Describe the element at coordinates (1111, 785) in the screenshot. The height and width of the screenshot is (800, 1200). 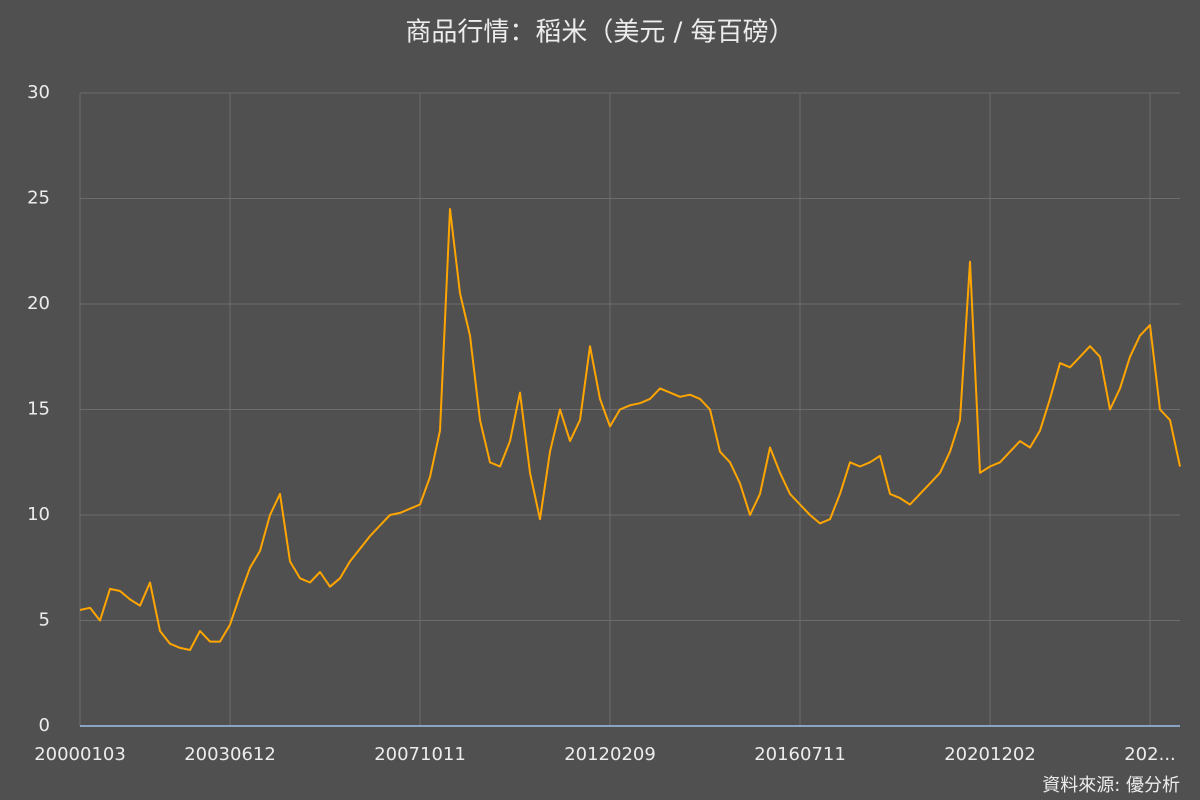
I see `source-note: 資料來源: 優分析` at that location.